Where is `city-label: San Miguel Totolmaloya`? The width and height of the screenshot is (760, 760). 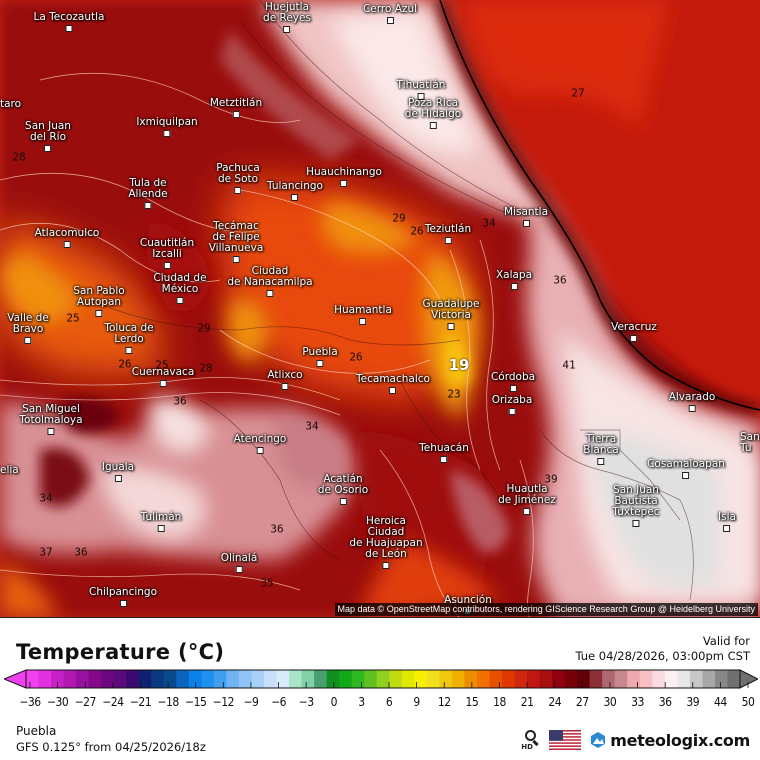 city-label: San Miguel Totolmaloya is located at coordinates (51, 414).